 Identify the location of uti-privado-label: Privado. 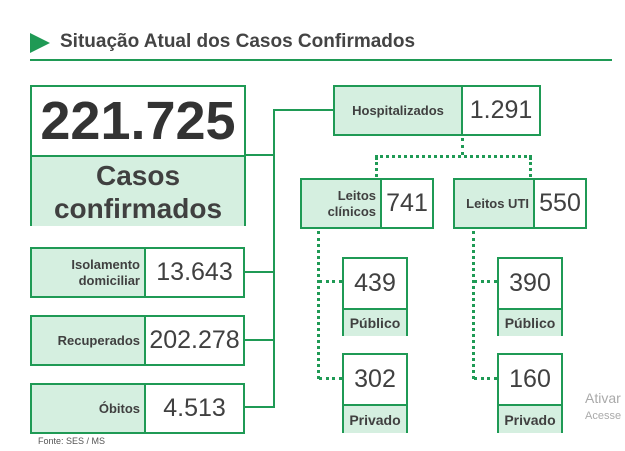
(530, 419).